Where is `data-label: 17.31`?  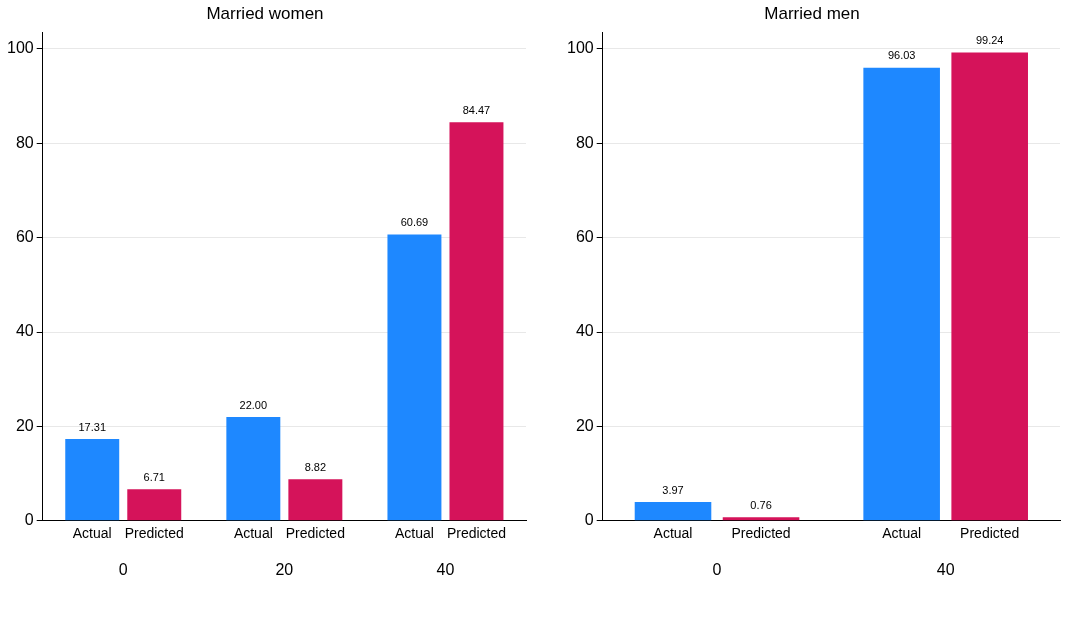
data-label: 17.31 is located at coordinates (92, 426).